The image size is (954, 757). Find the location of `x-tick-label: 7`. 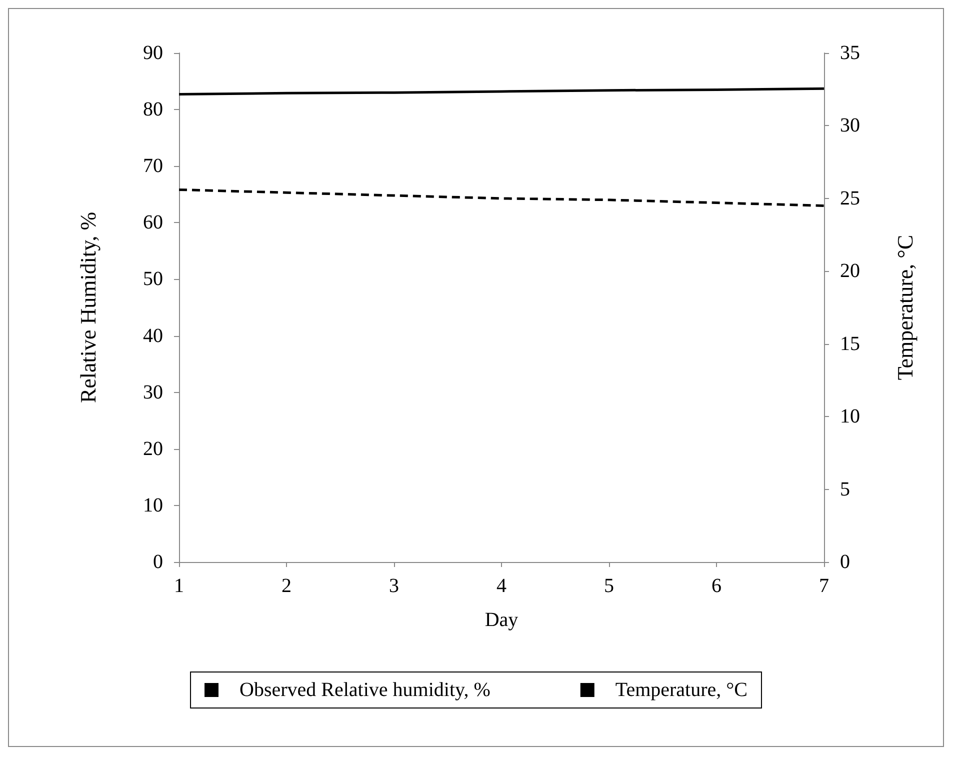

x-tick-label: 7 is located at coordinates (824, 586).